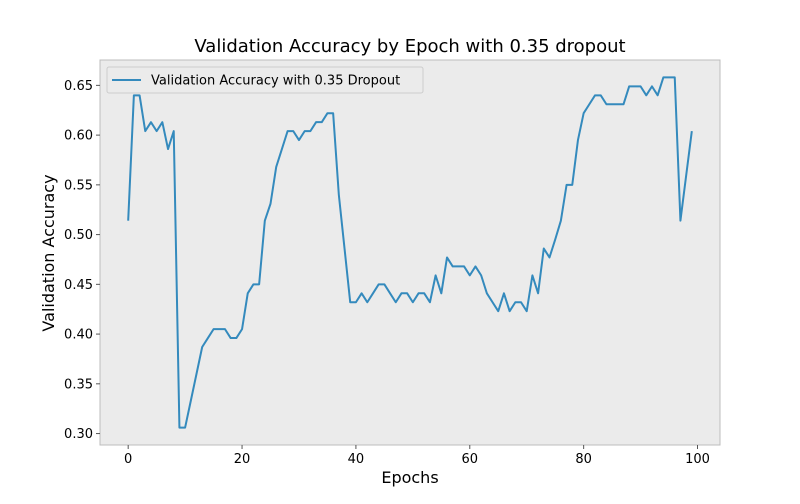 The image size is (800, 504). I want to click on y-tick-label: 0.55, so click(78, 185).